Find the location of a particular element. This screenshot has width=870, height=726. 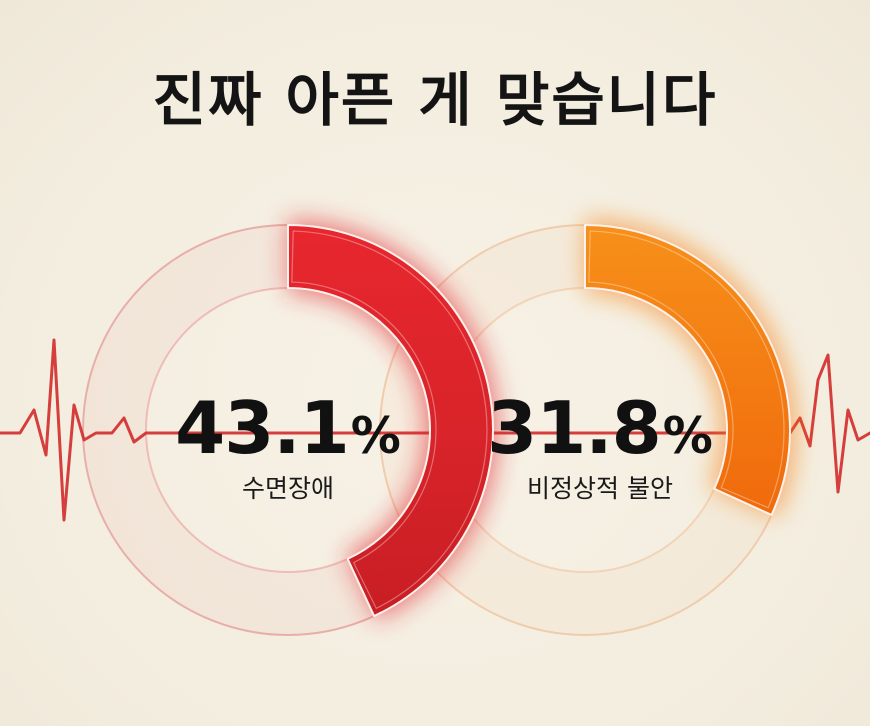

donut-1-value: 43.1% is located at coordinates (288, 428).